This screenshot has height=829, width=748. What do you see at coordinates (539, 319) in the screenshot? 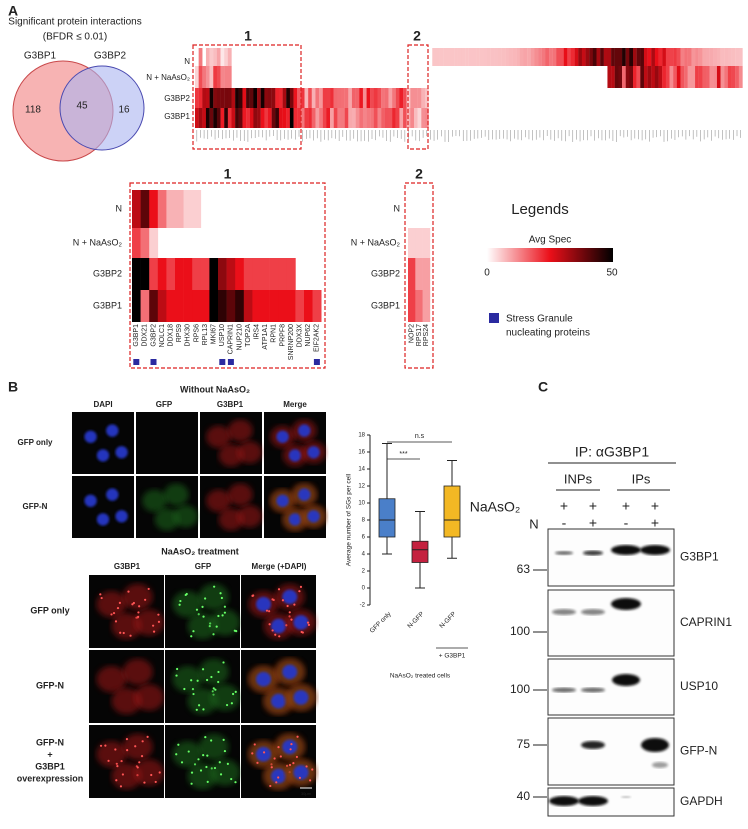
I see `legend-sg-label: Stress Granule` at bounding box center [539, 319].